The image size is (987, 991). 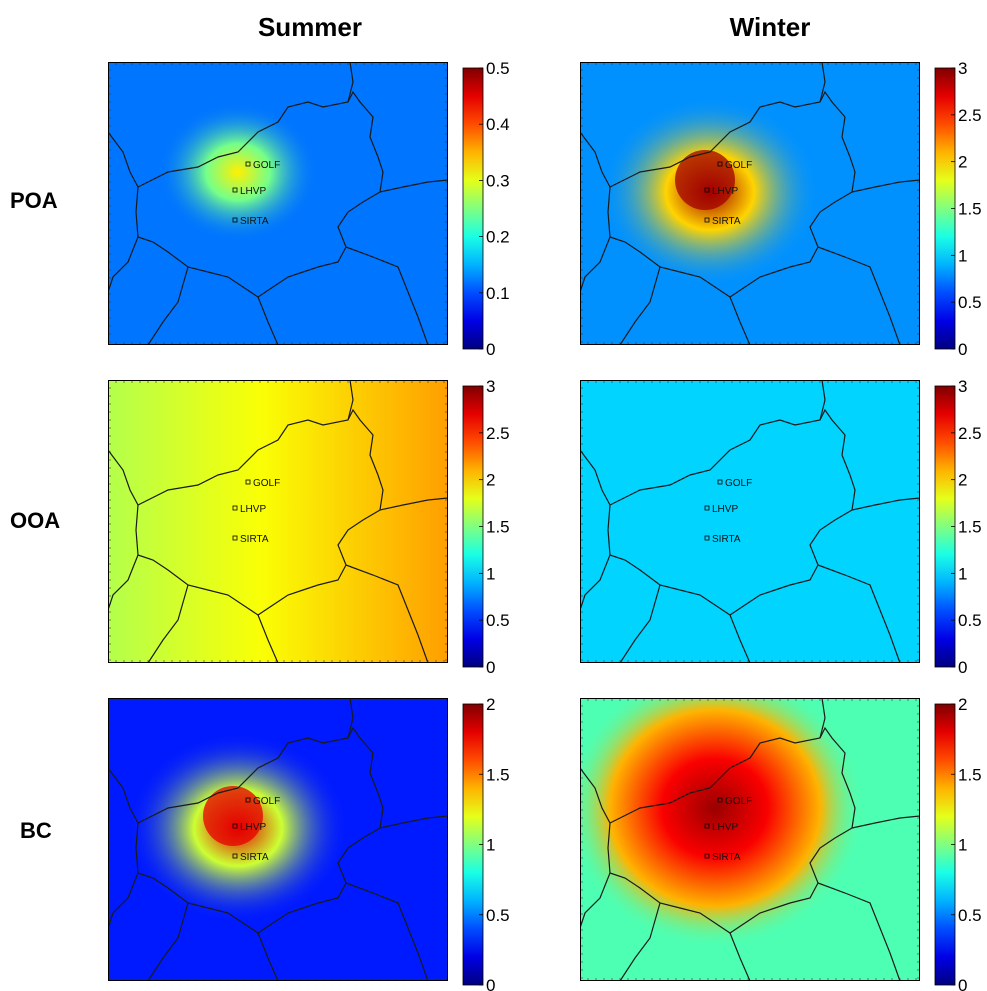 I want to click on colorbar-ooa-winter: 0 0.5 1 1.5 2 2.5 3, so click(x=958, y=527).